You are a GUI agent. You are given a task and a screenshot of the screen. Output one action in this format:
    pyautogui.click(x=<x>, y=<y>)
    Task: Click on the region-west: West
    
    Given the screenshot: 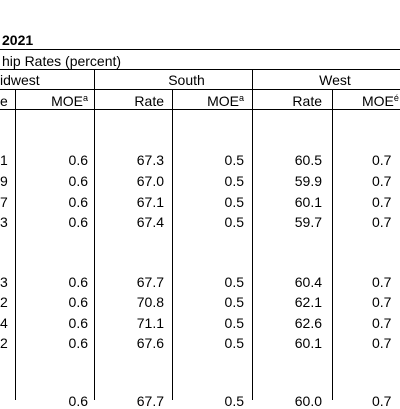 What is the action you would take?
    pyautogui.click(x=335, y=80)
    